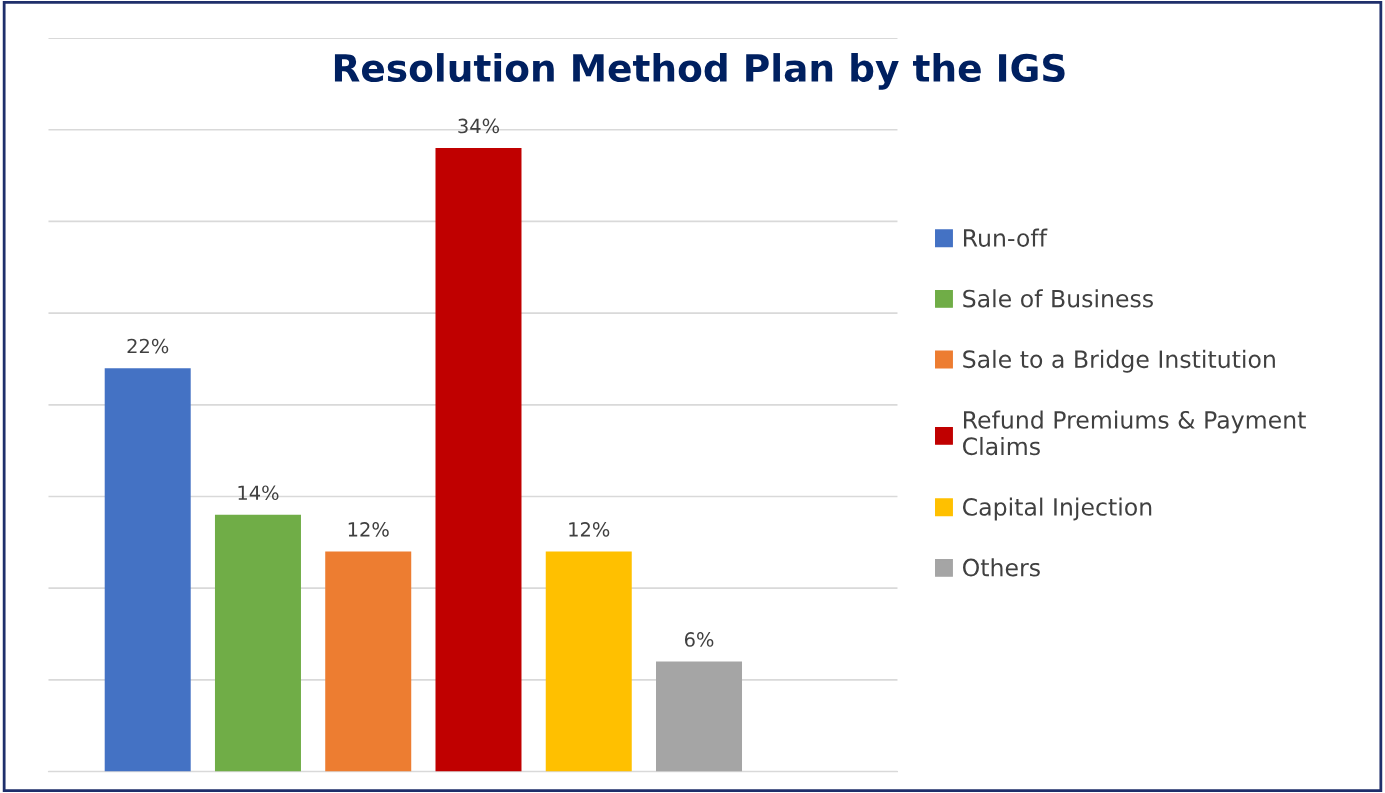 Image resolution: width=1385 pixels, height=793 pixels. What do you see at coordinates (1006, 237) in the screenshot?
I see `legend-label: Run-off` at bounding box center [1006, 237].